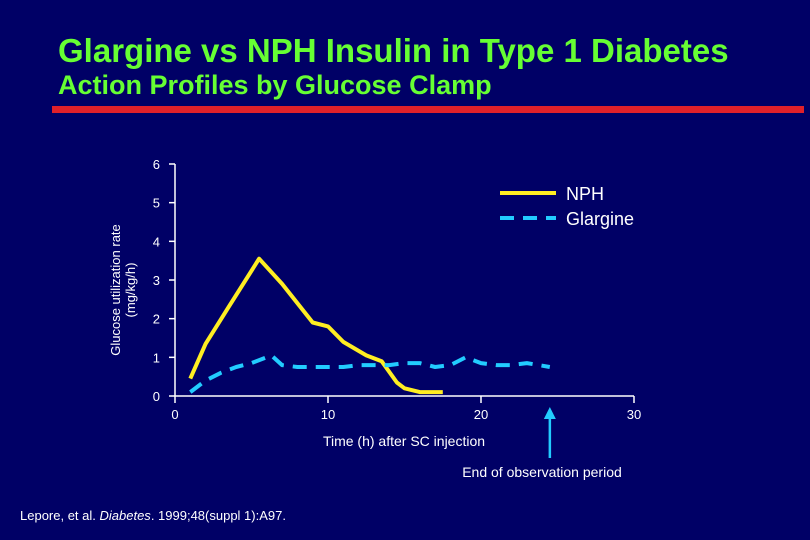 The image size is (810, 540). What do you see at coordinates (60, 515) in the screenshot?
I see `citation-authors: Lepore, et al.` at bounding box center [60, 515].